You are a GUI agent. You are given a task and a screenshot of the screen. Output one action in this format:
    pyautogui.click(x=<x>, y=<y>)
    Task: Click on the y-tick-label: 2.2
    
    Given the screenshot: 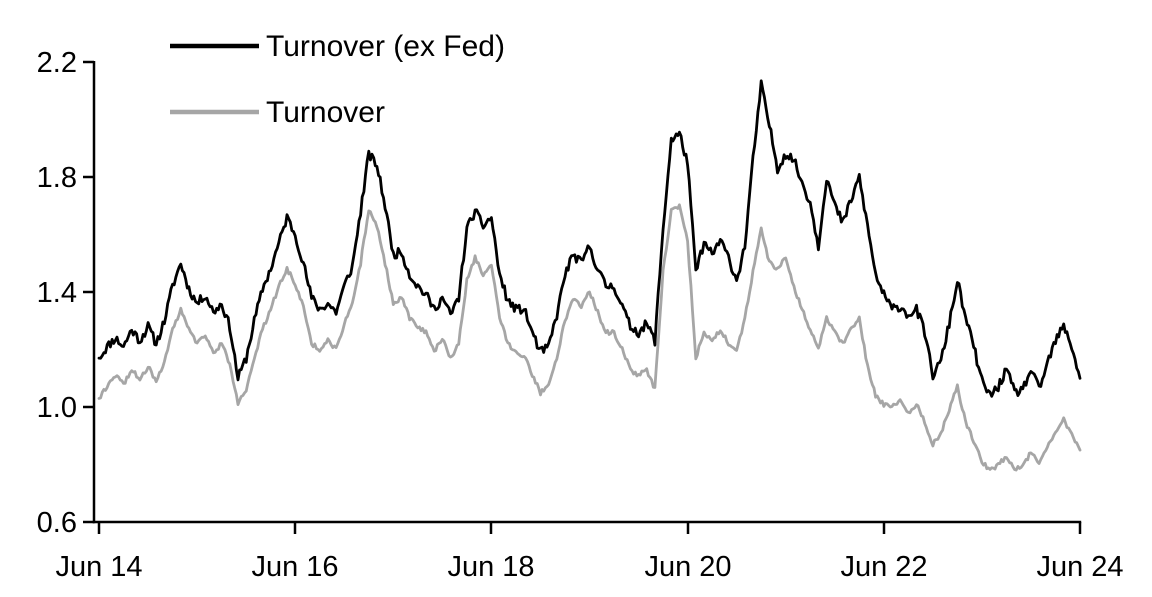 What is the action you would take?
    pyautogui.click(x=57, y=63)
    